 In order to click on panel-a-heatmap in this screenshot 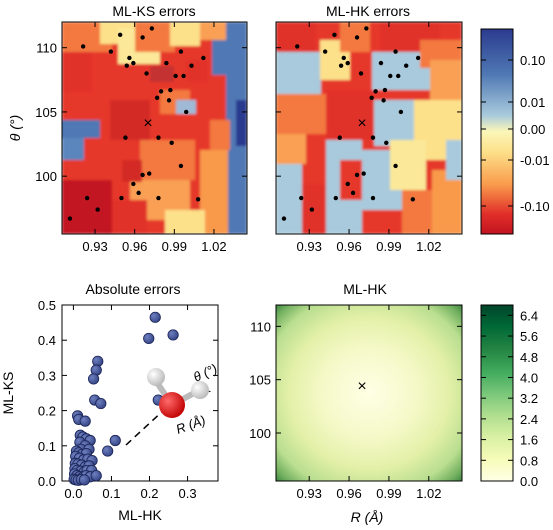, I will do `click(154, 128)`.